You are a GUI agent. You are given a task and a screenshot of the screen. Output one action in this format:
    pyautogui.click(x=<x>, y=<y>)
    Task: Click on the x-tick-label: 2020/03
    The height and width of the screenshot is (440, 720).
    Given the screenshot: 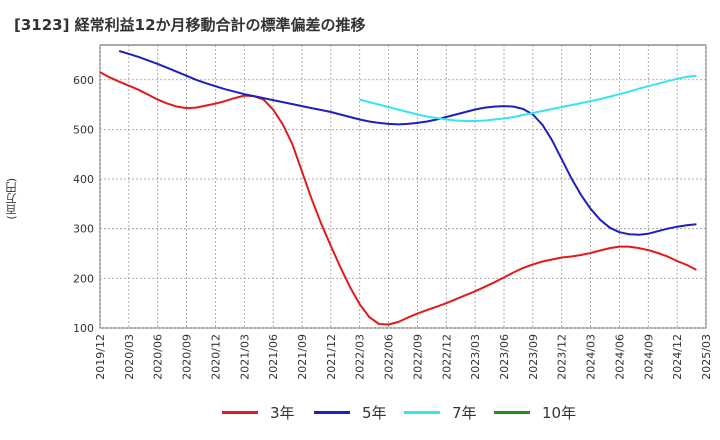 What is the action you would take?
    pyautogui.click(x=129, y=357)
    